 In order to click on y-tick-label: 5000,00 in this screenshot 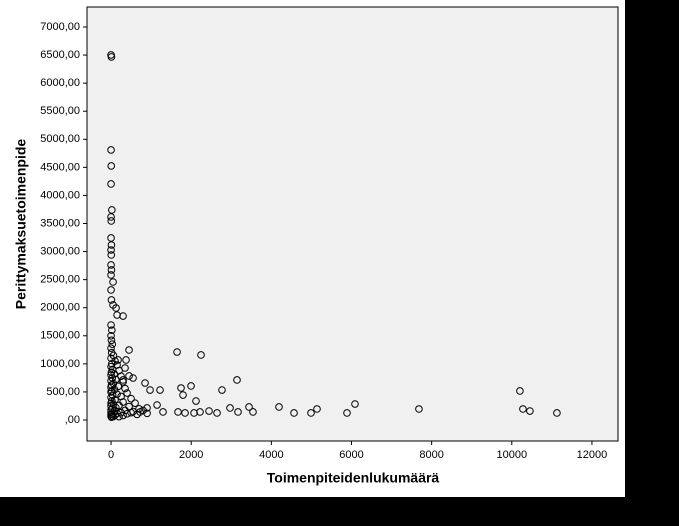, I will do `click(60, 139)`.